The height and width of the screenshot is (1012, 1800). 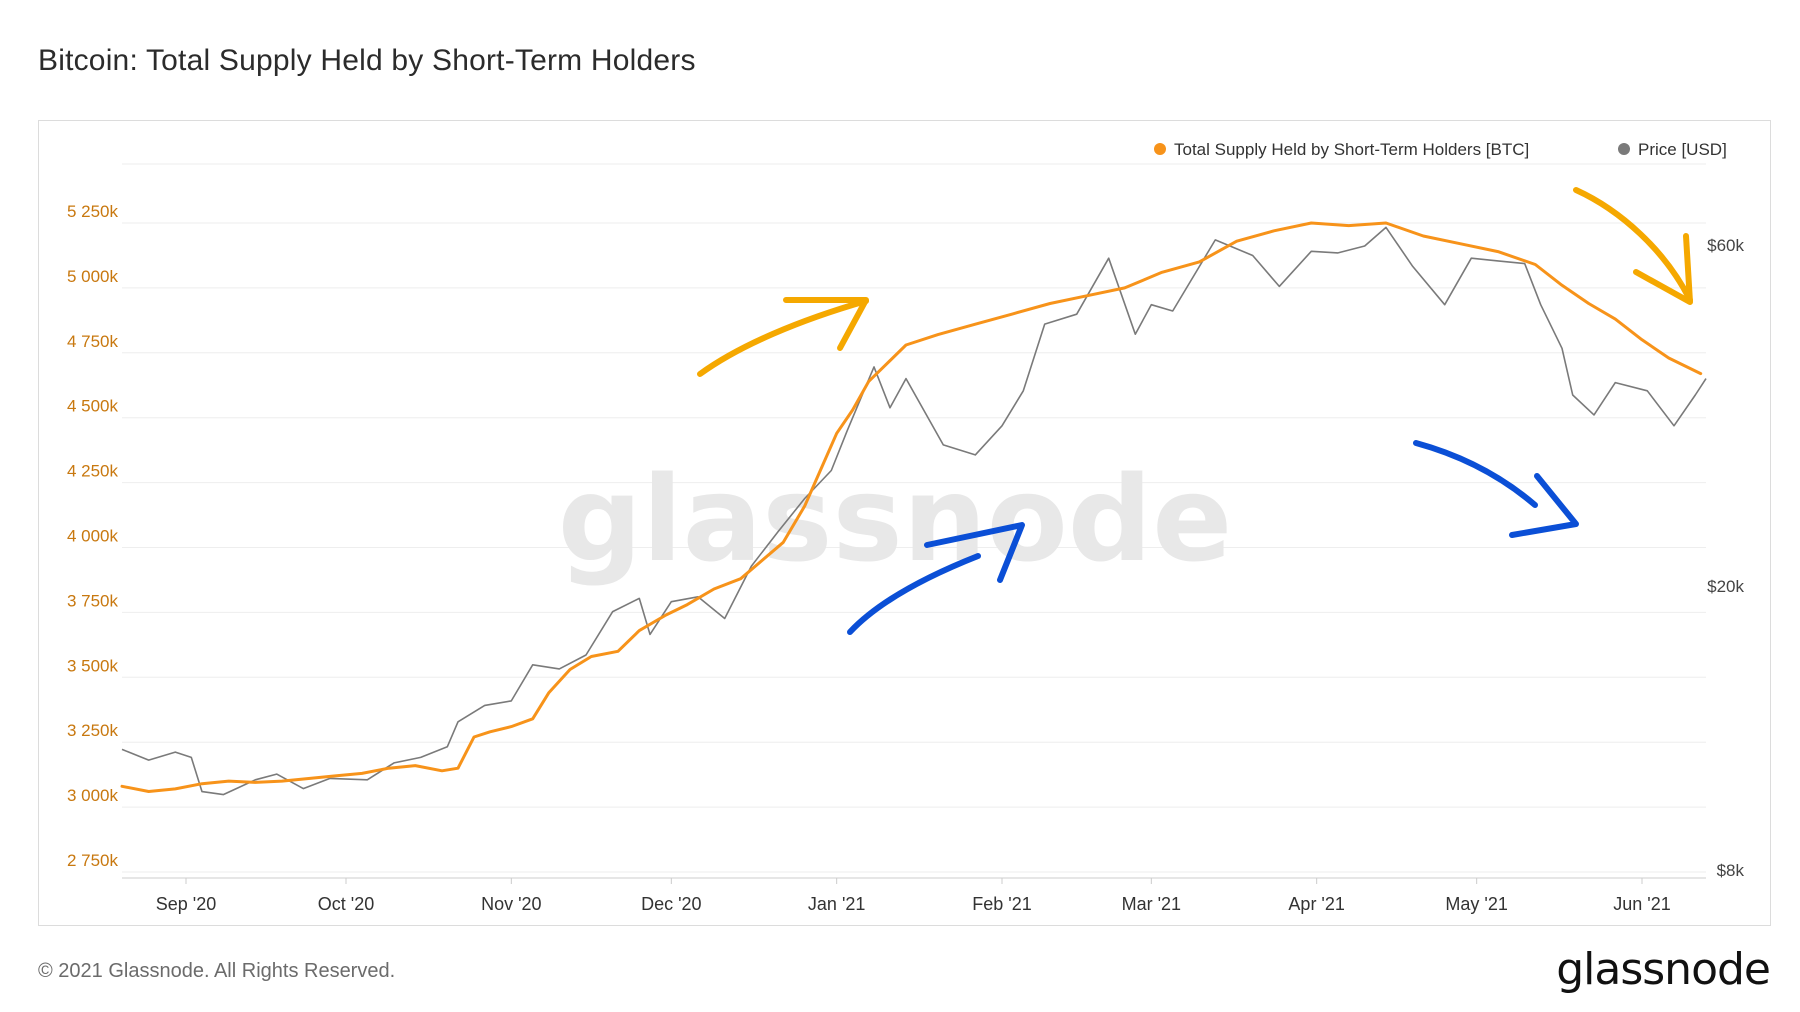 What do you see at coordinates (1475, 474) in the screenshot?
I see `blue-arrow-down-right` at bounding box center [1475, 474].